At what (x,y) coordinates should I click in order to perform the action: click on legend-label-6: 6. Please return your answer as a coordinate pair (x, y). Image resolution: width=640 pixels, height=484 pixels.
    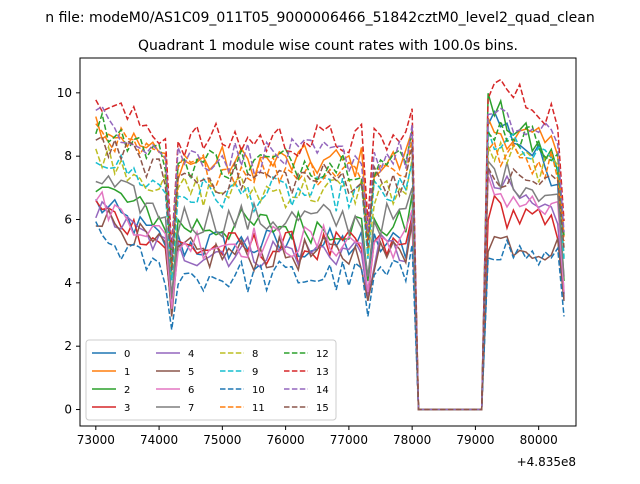
    Looking at the image, I should click on (191, 390).